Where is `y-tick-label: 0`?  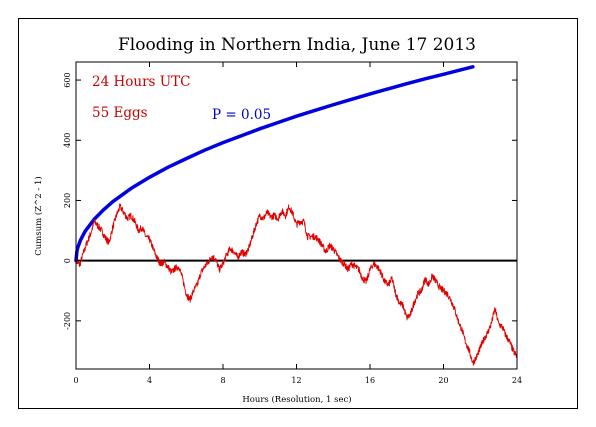
y-tick-label: 0 is located at coordinates (67, 260).